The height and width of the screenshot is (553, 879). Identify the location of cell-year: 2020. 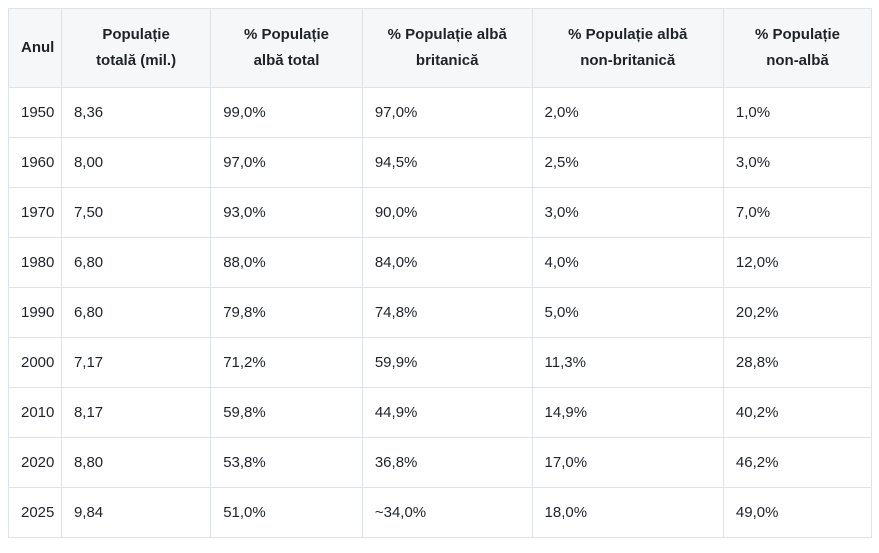
(35, 462).